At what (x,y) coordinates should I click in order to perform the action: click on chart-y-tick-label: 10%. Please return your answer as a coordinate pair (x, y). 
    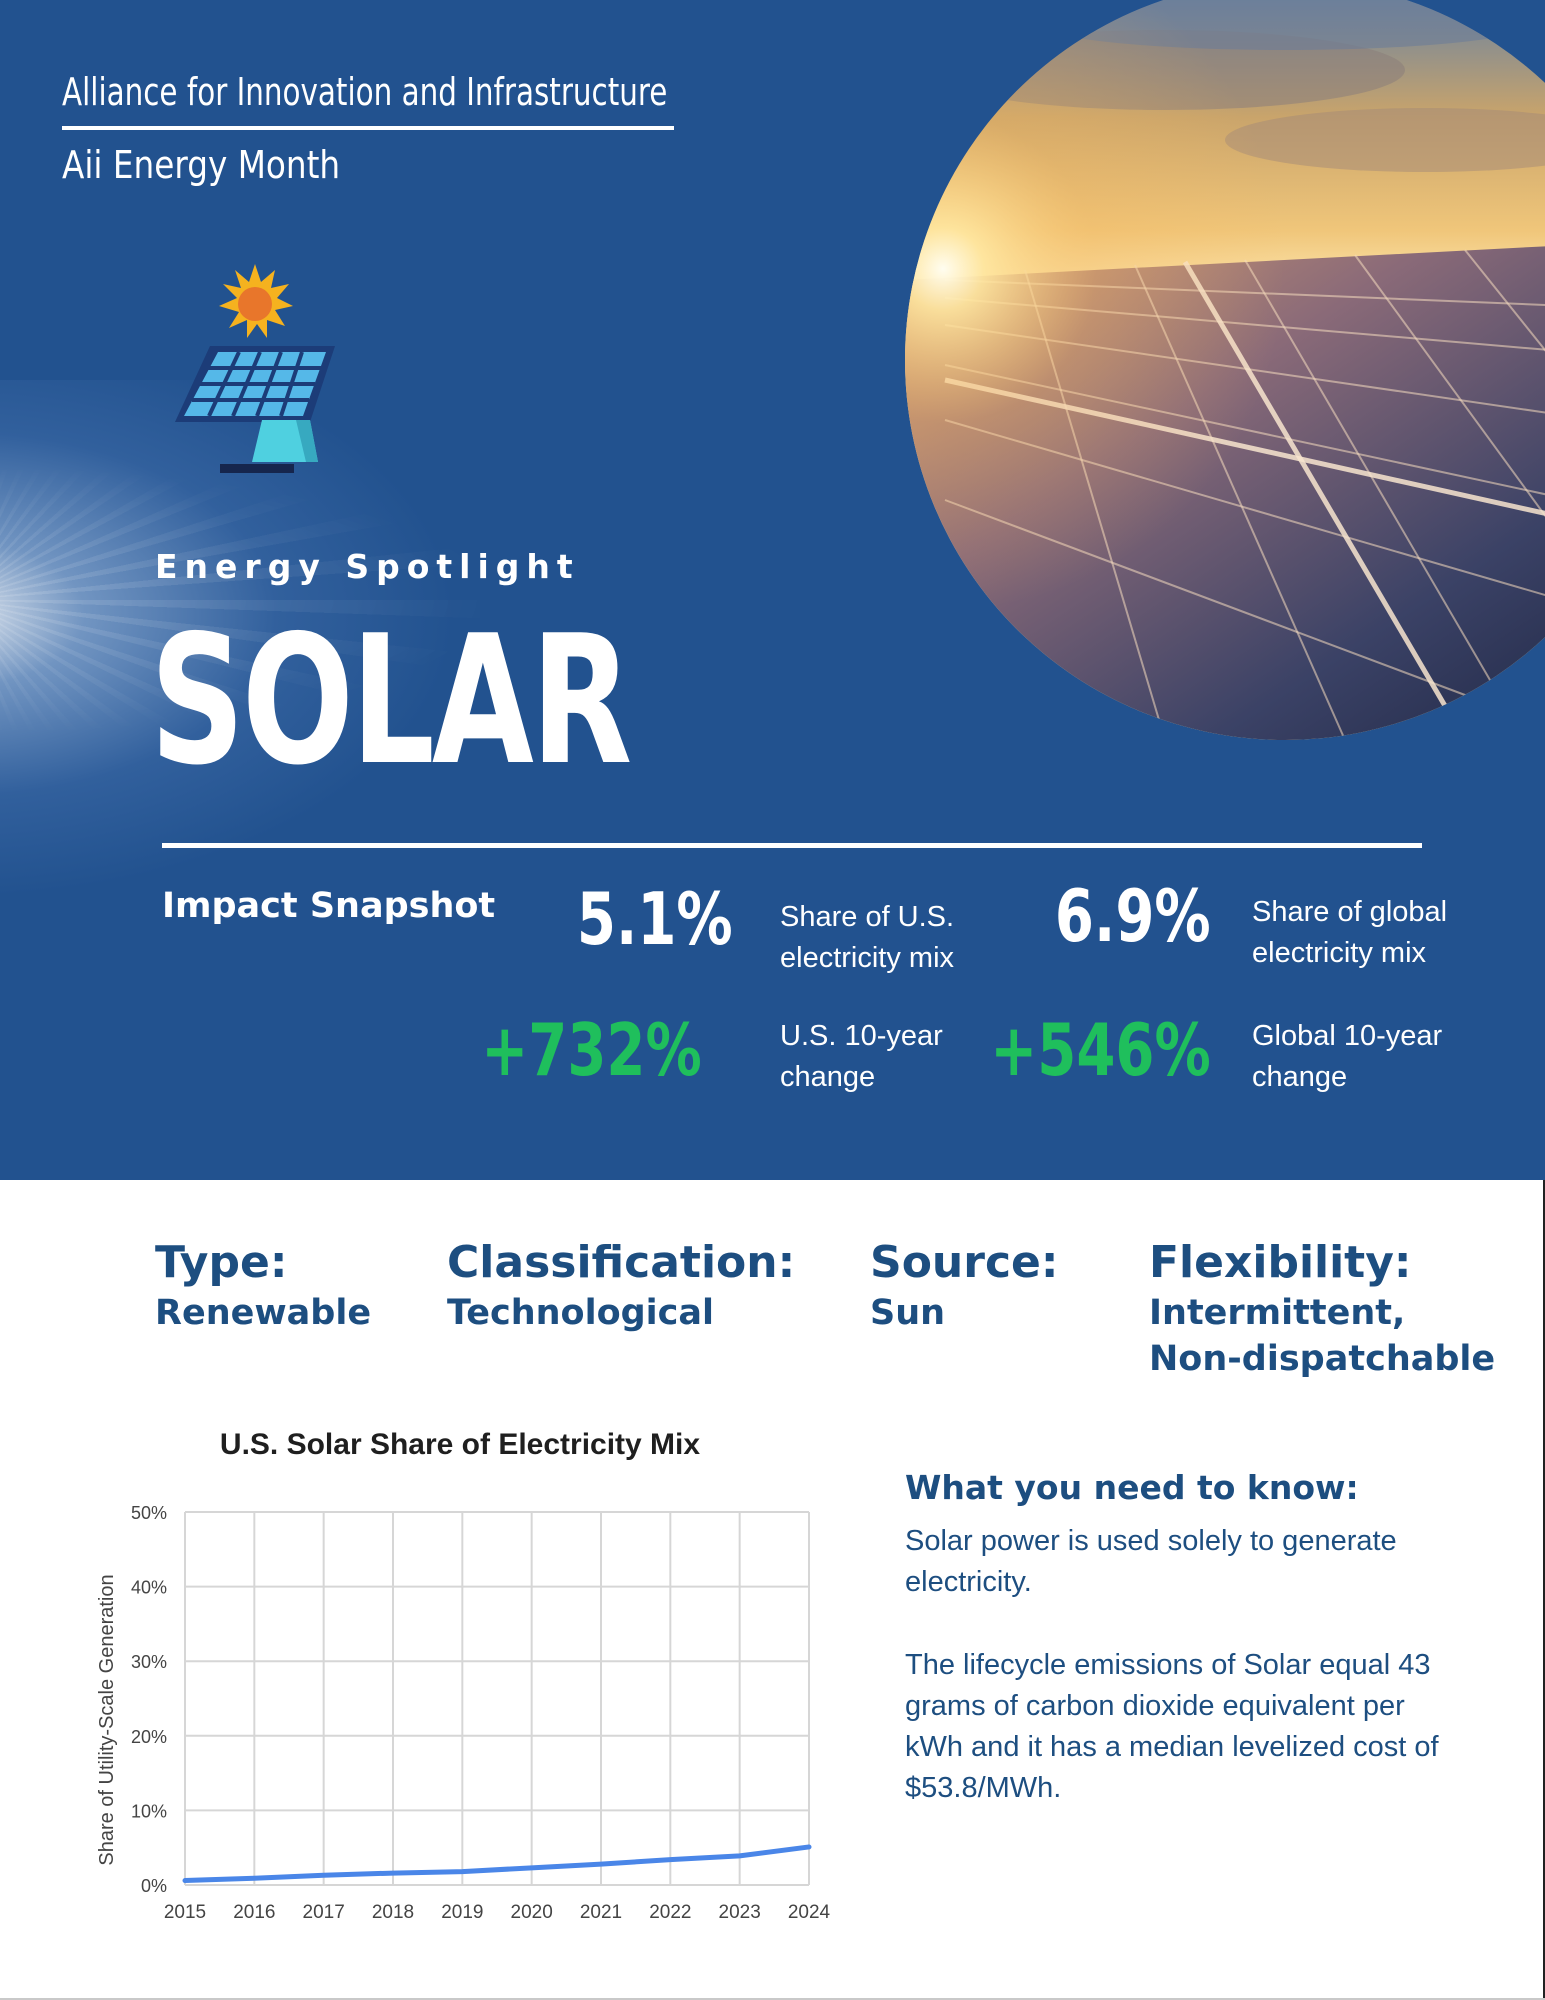
    Looking at the image, I should click on (149, 1811).